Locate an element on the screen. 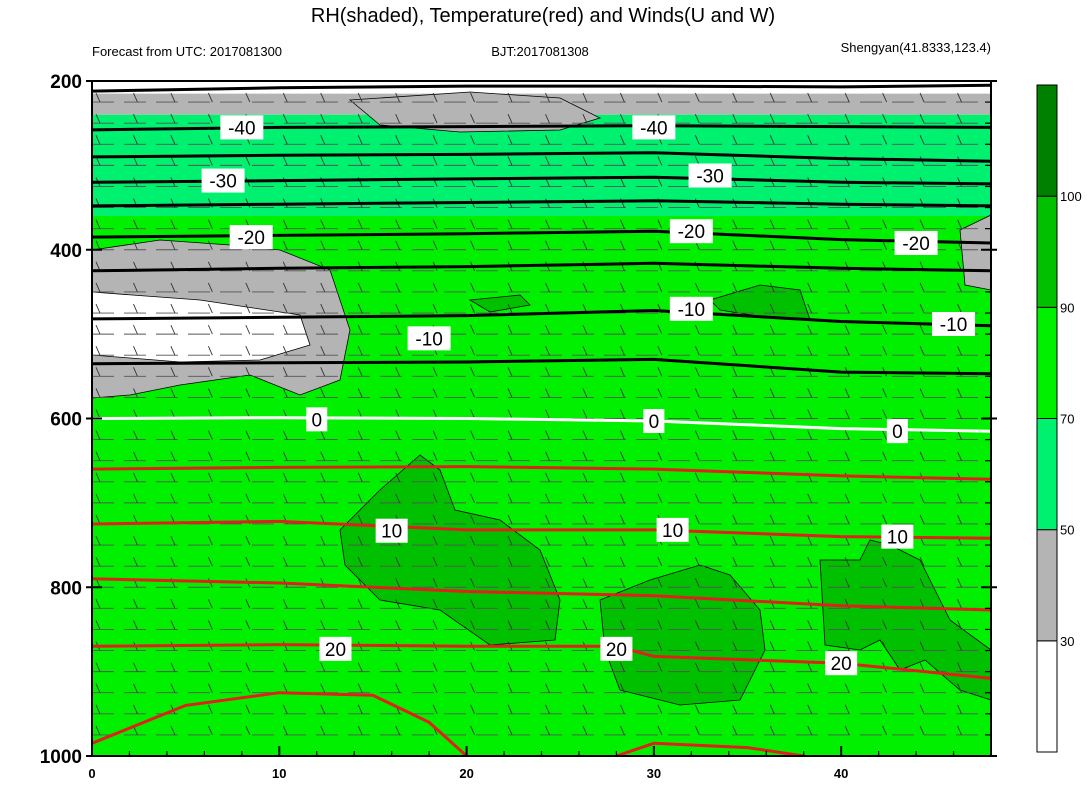 The height and width of the screenshot is (806, 1087). contour-label-box is located at coordinates (317, 419).